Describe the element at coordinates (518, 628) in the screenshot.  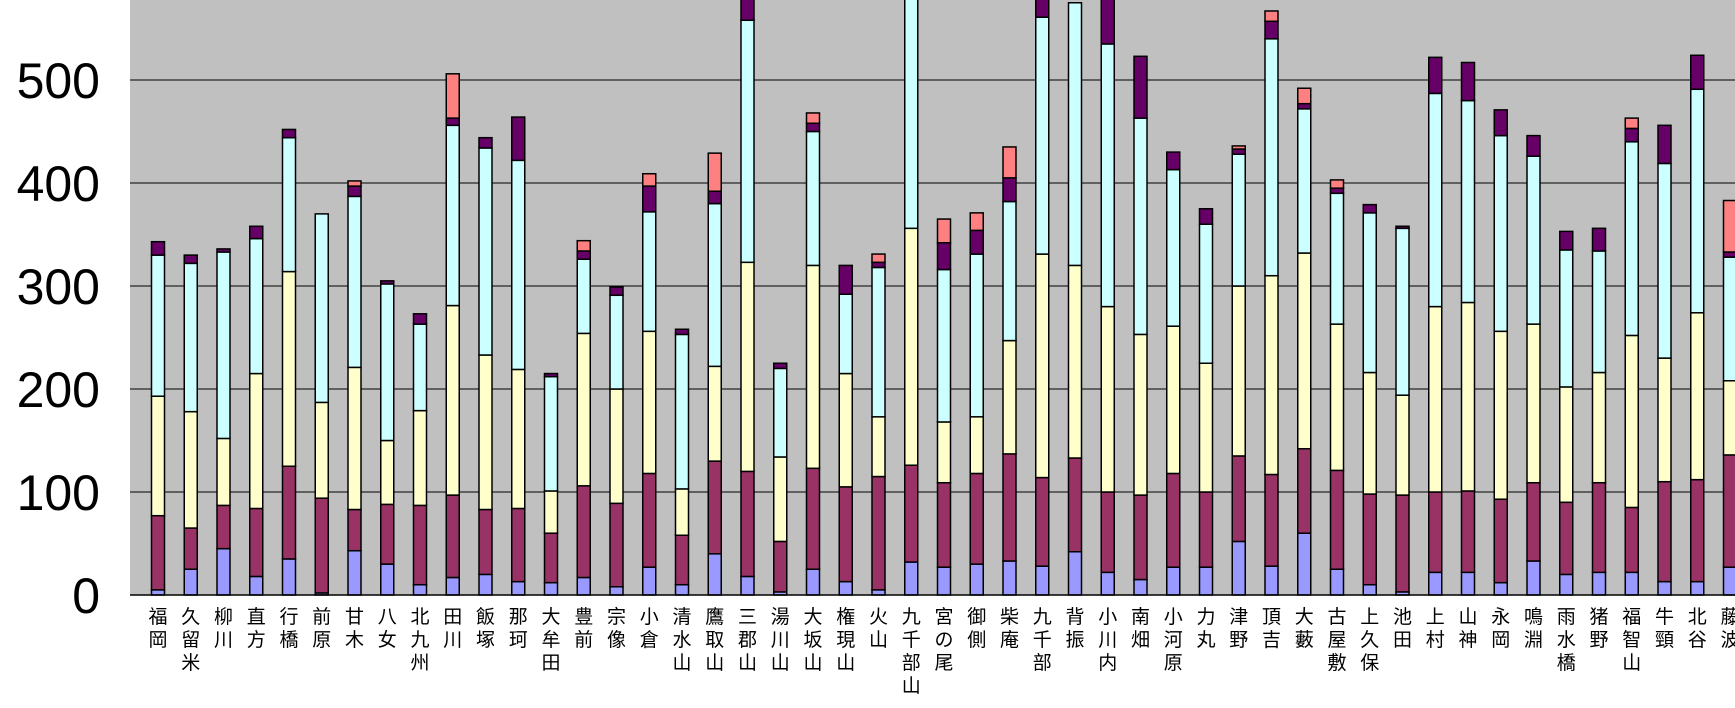
I see `x-tick-label: 那珂` at that location.